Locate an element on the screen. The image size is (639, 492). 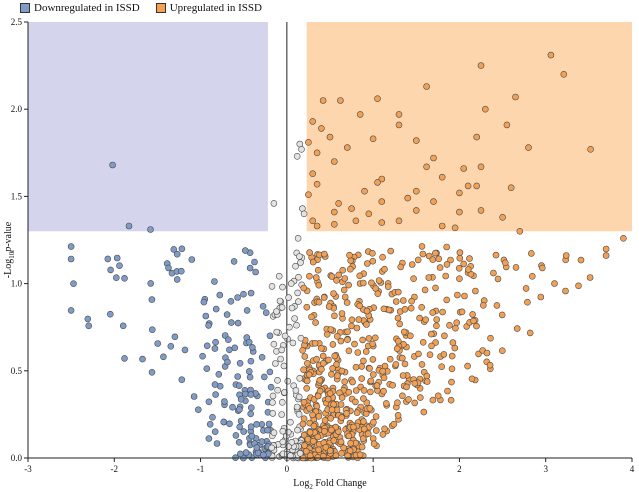
x-axis-label: Log2 Fold Change is located at coordinates (330, 484).